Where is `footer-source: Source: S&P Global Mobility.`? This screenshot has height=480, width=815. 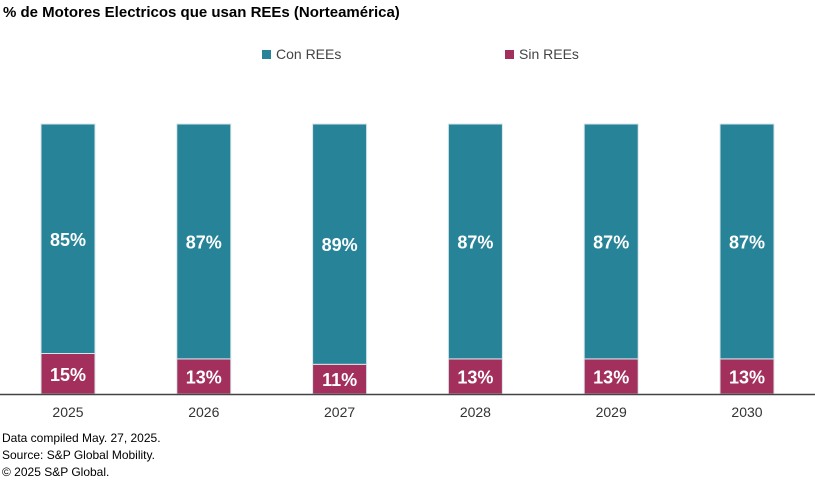
footer-source: Source: S&P Global Mobility. is located at coordinates (78, 455).